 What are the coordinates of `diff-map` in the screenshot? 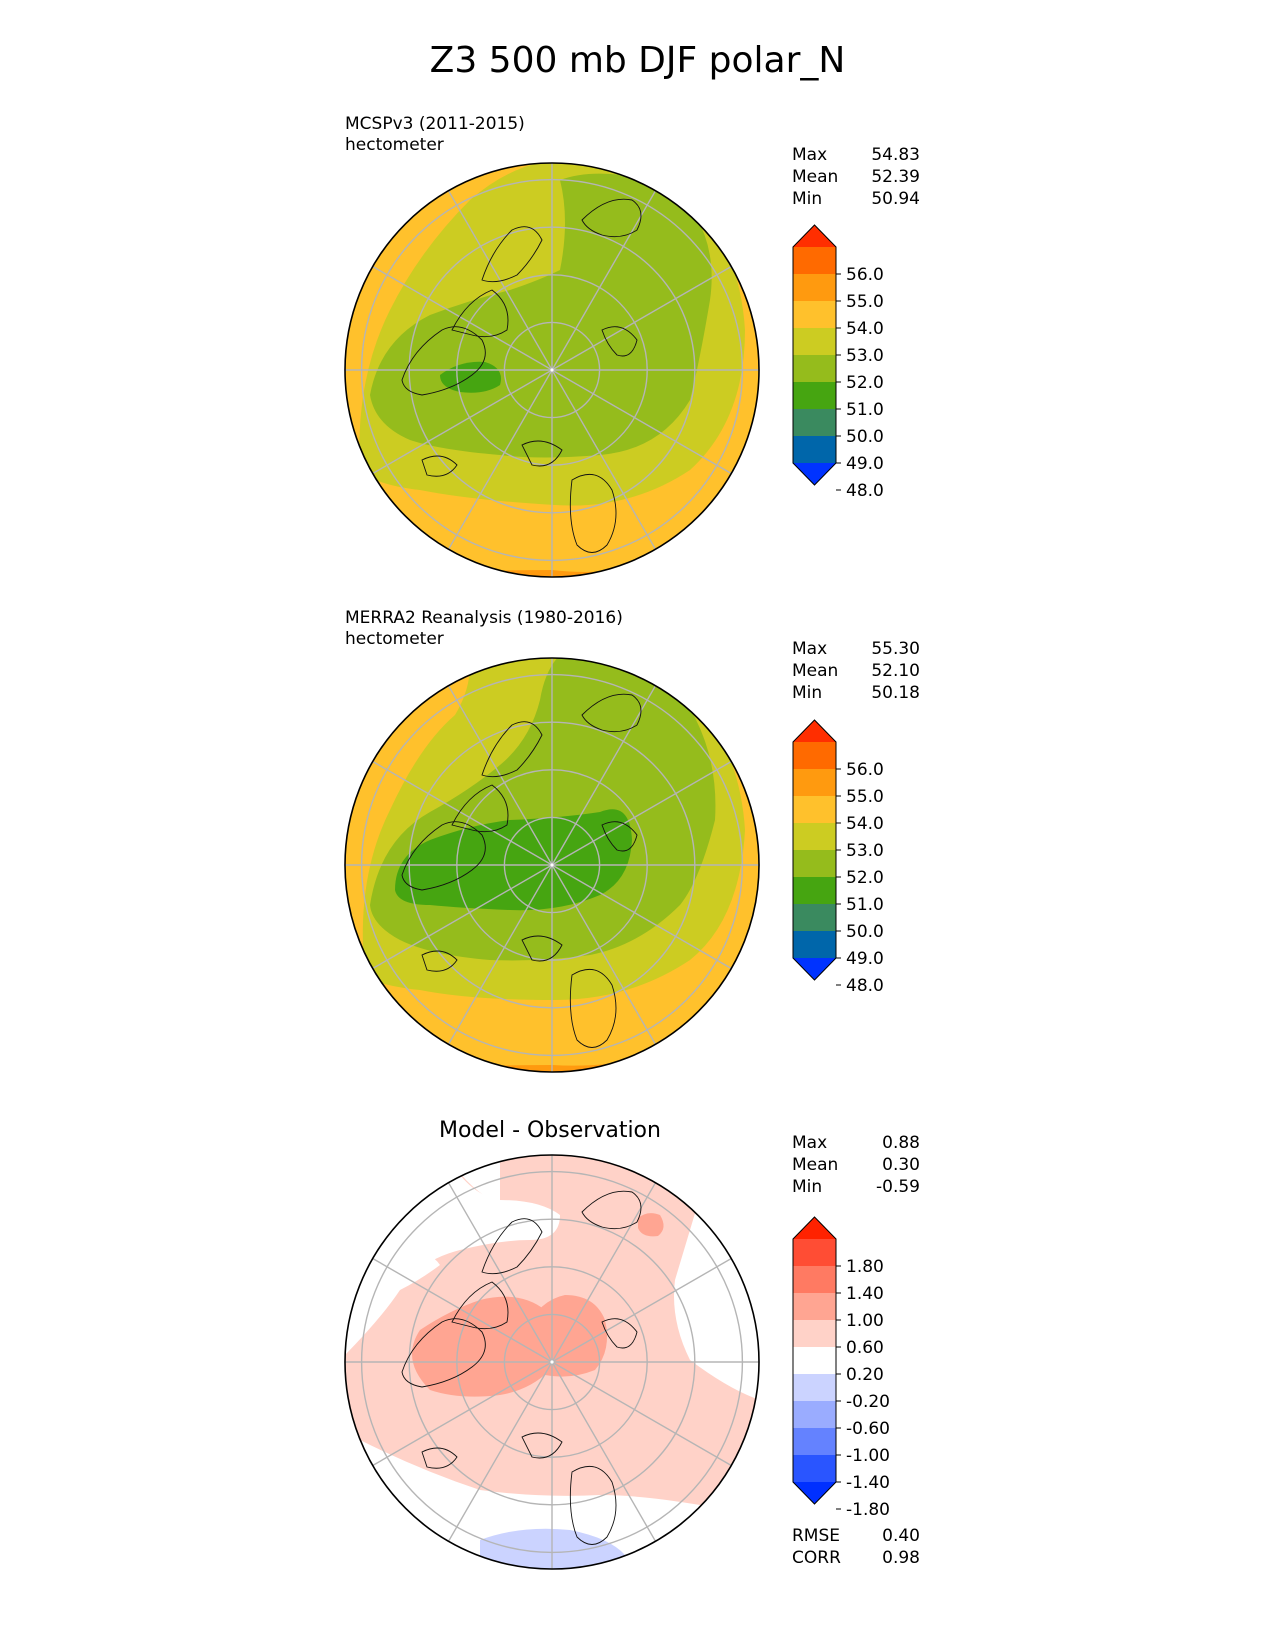 It's located at (552, 1362).